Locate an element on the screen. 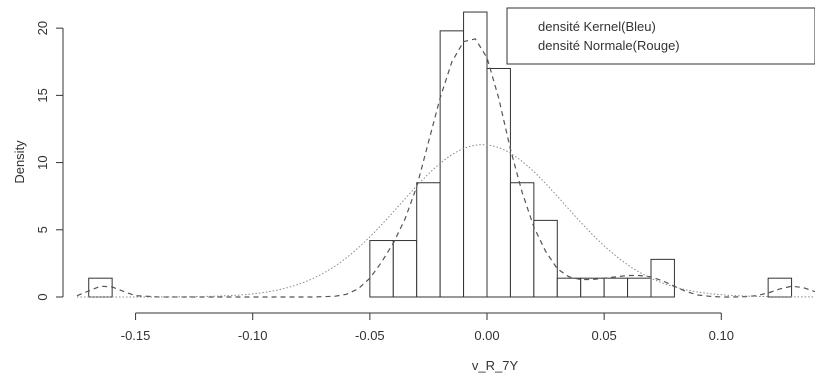 The width and height of the screenshot is (815, 383). x-tick-label: 0.05 is located at coordinates (603, 335).